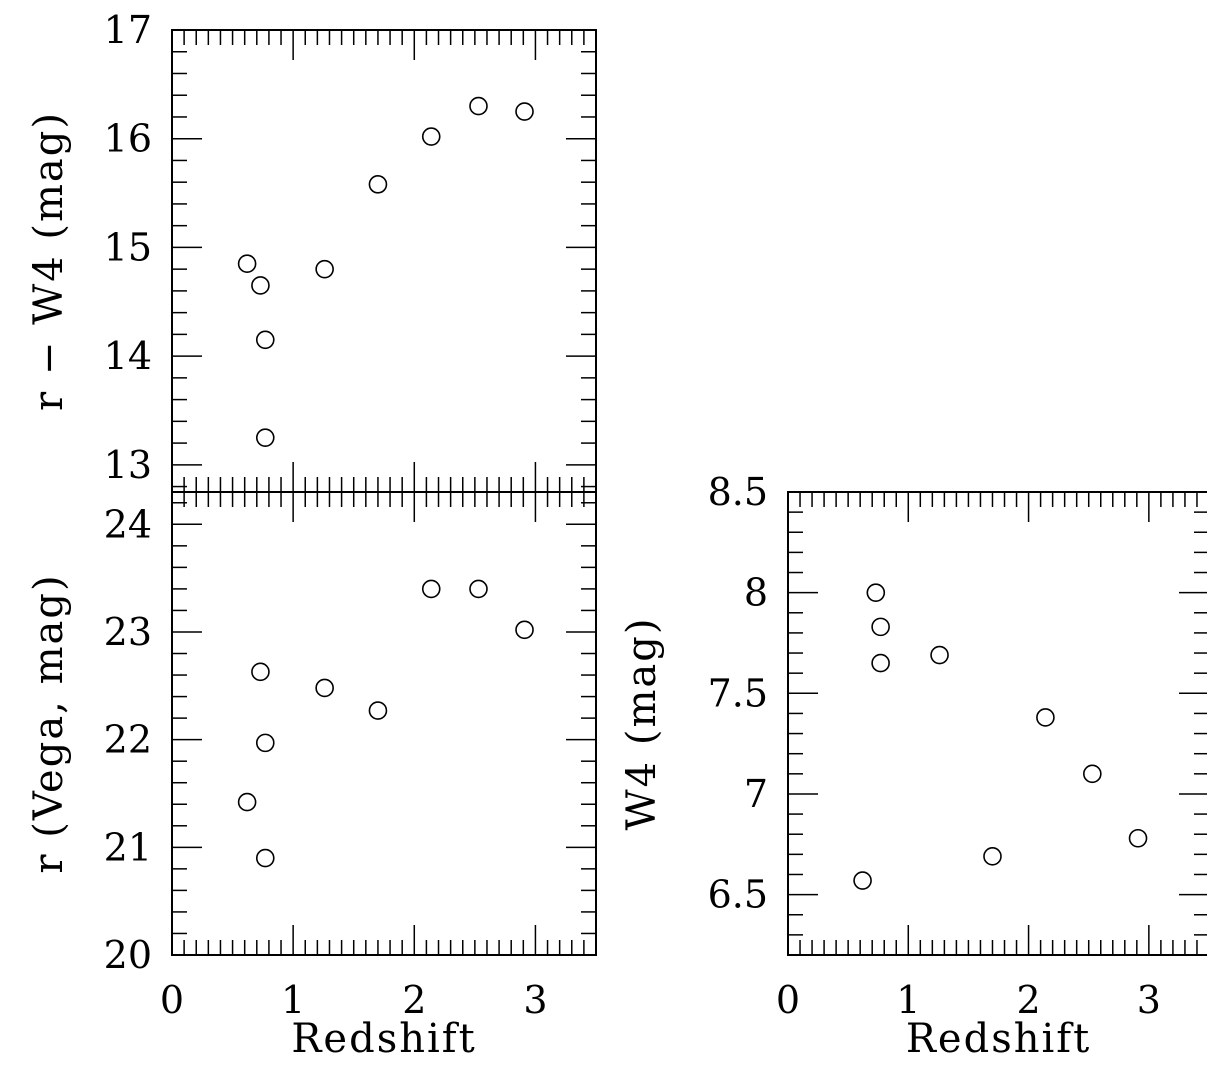 This screenshot has height=1071, width=1207. I want to click on y-tick-label: 7, so click(756, 794).